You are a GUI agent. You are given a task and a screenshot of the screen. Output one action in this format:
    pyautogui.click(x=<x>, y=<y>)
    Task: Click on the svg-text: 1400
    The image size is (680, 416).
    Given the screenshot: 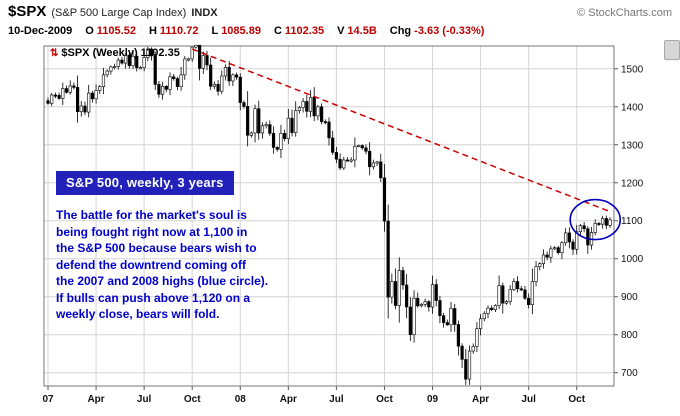 What is the action you would take?
    pyautogui.click(x=632, y=107)
    